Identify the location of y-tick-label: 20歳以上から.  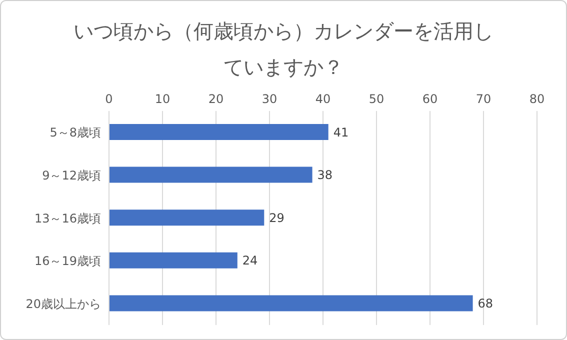
(63, 303).